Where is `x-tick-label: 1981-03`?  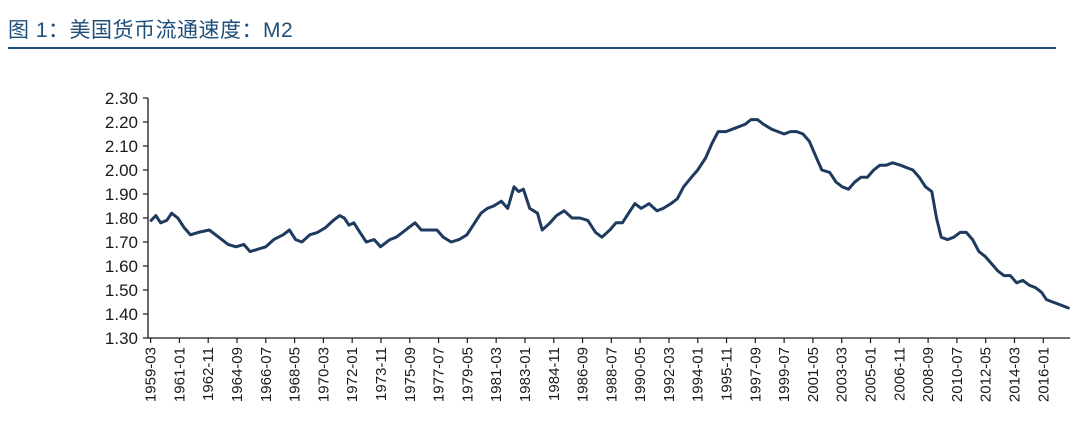
x-tick-label: 1981-03 is located at coordinates (496, 374).